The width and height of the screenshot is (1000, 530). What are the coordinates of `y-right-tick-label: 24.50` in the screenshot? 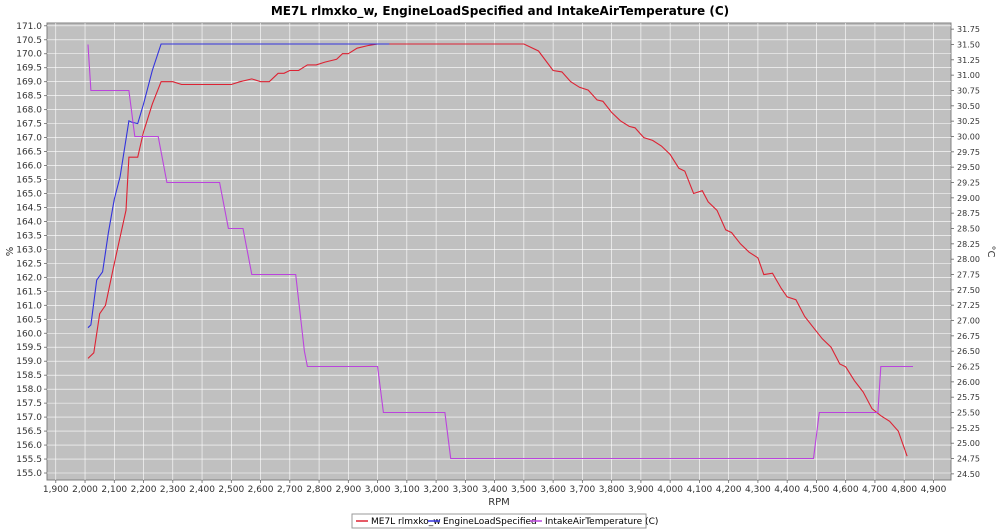 It's located at (968, 474).